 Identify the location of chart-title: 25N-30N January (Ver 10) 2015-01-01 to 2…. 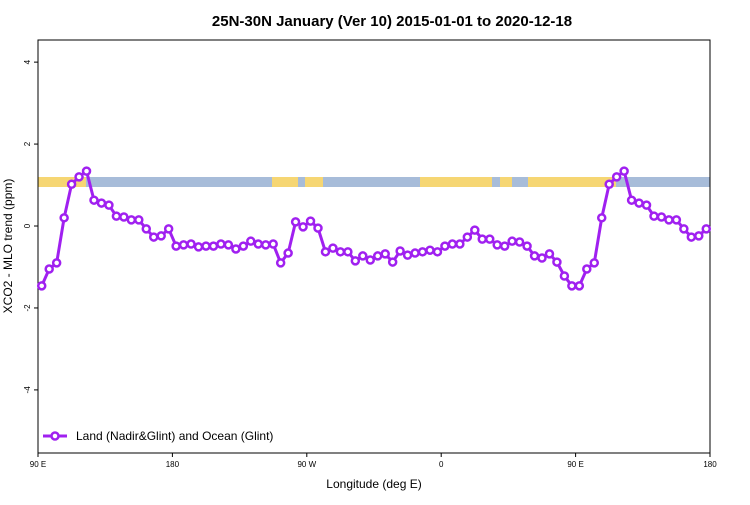
(392, 21).